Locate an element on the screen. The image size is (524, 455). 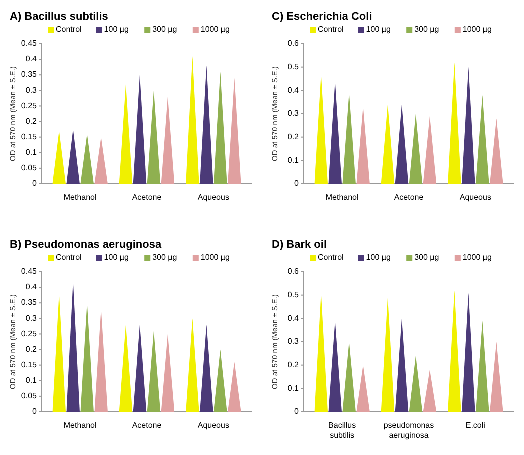
chart-title: D) Bark oil is located at coordinates (300, 245).